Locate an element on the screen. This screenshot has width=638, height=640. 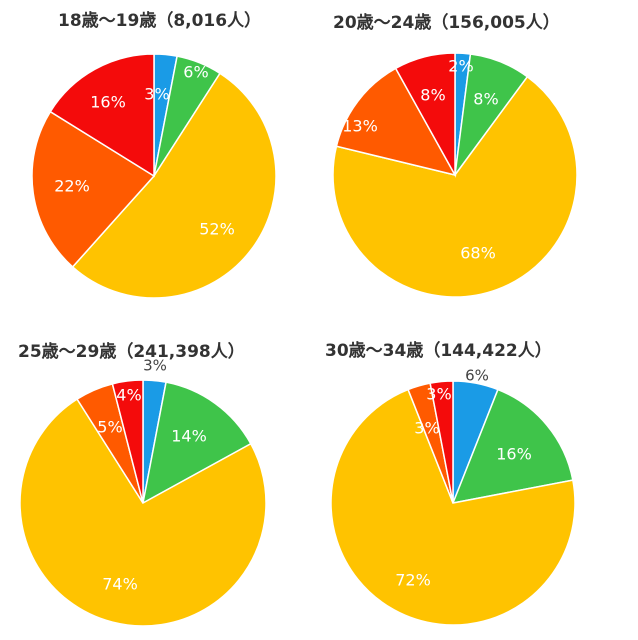
slice-label: 74% is located at coordinates (120, 584).